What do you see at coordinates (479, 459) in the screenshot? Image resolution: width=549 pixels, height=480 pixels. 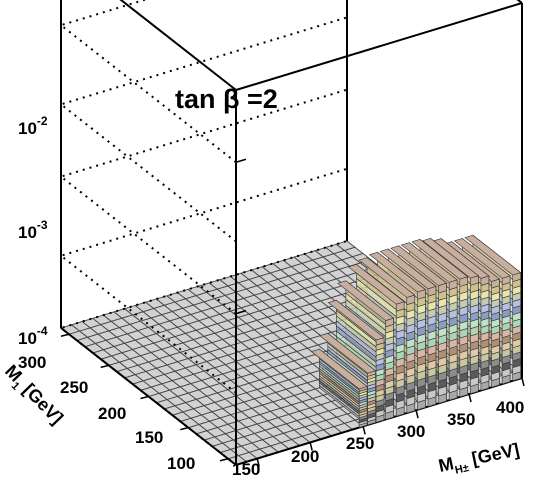 I see `x-axis-title: MH± [GeV]` at bounding box center [479, 459].